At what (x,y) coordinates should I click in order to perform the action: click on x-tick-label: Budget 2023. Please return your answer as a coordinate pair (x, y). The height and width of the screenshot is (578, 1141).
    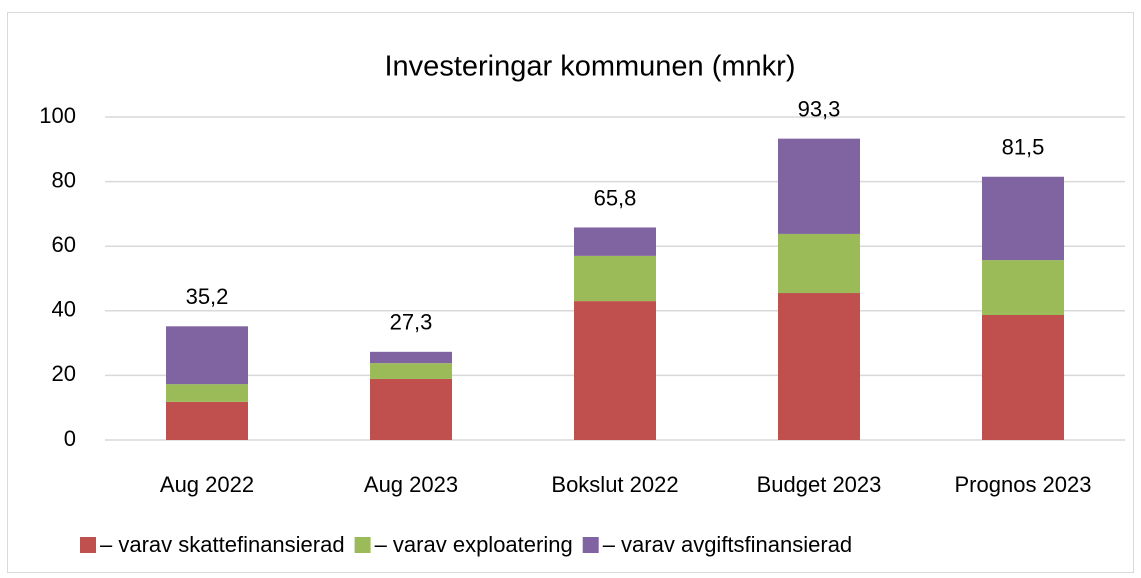
    Looking at the image, I should click on (819, 484).